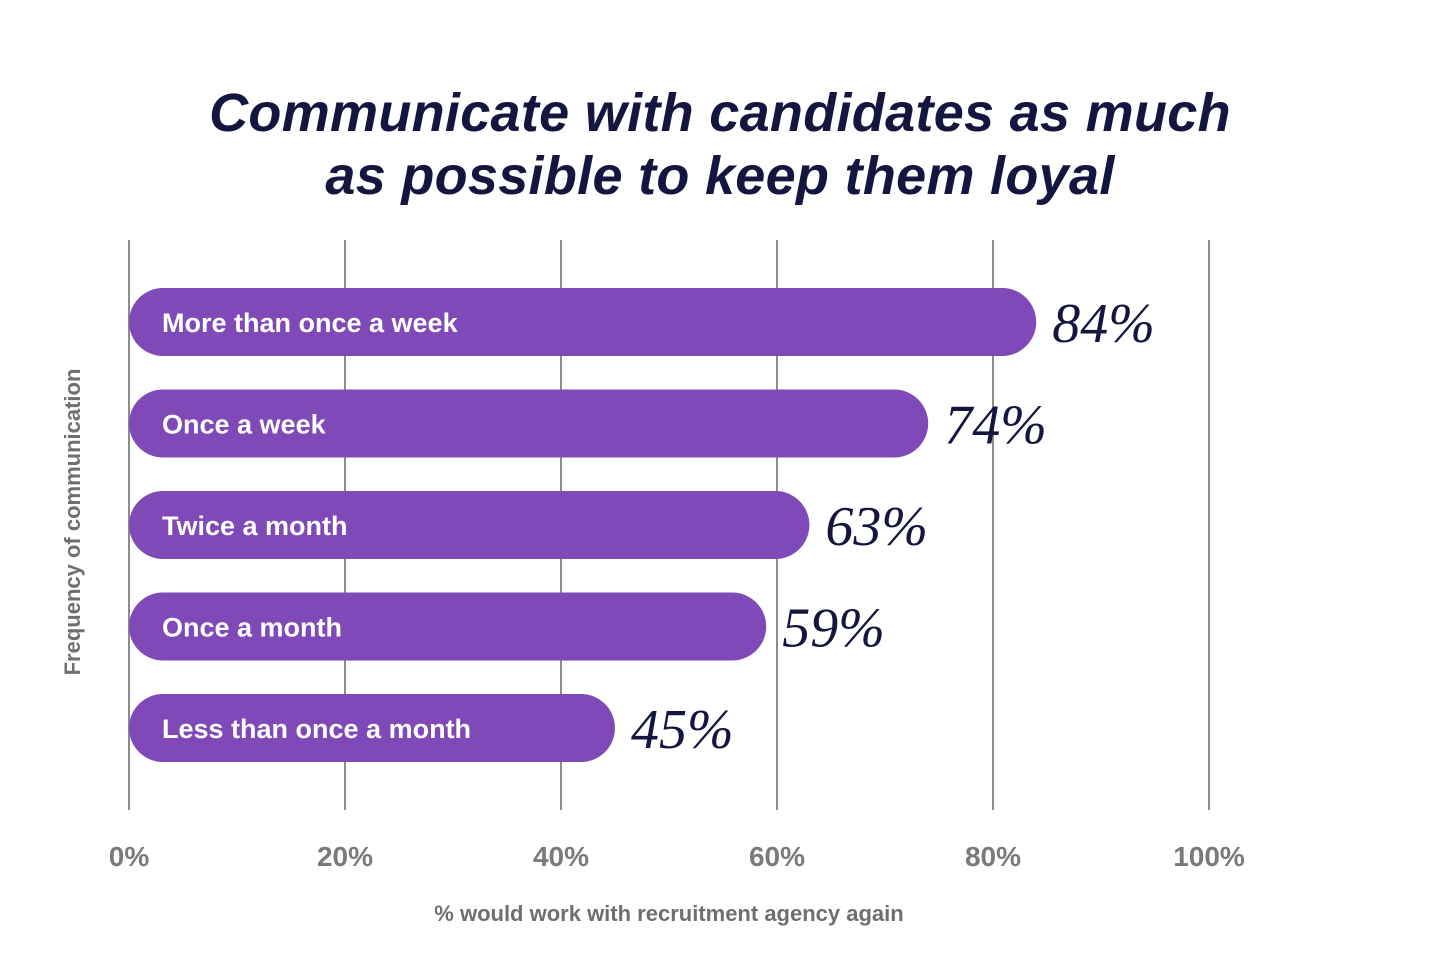 The height and width of the screenshot is (956, 1440). Describe the element at coordinates (682, 730) in the screenshot. I see `bar-value-label: 45%` at that location.